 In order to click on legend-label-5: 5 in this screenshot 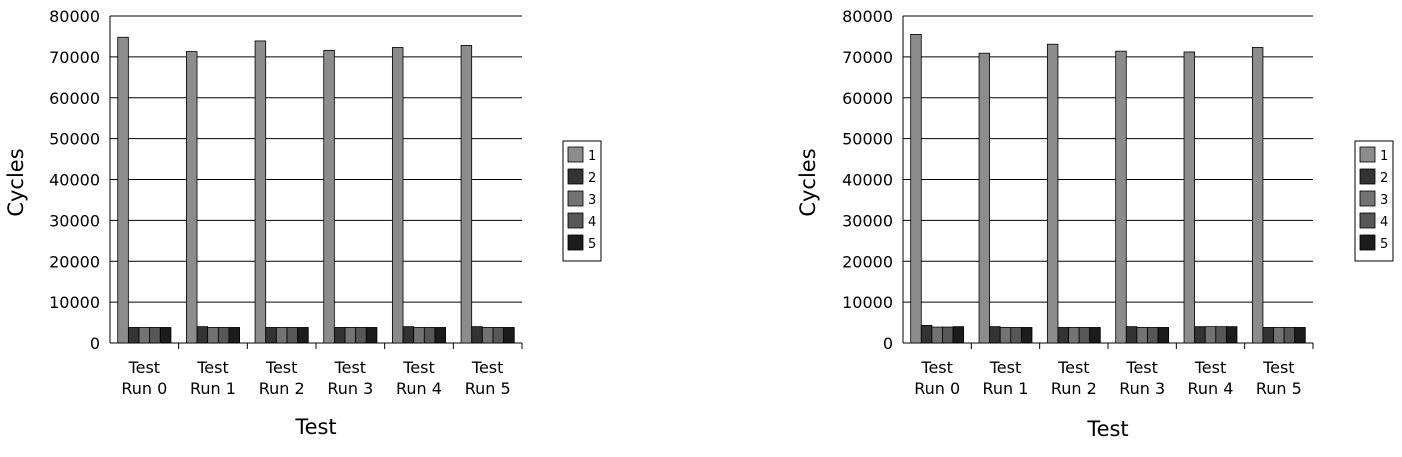, I will do `click(592, 244)`.